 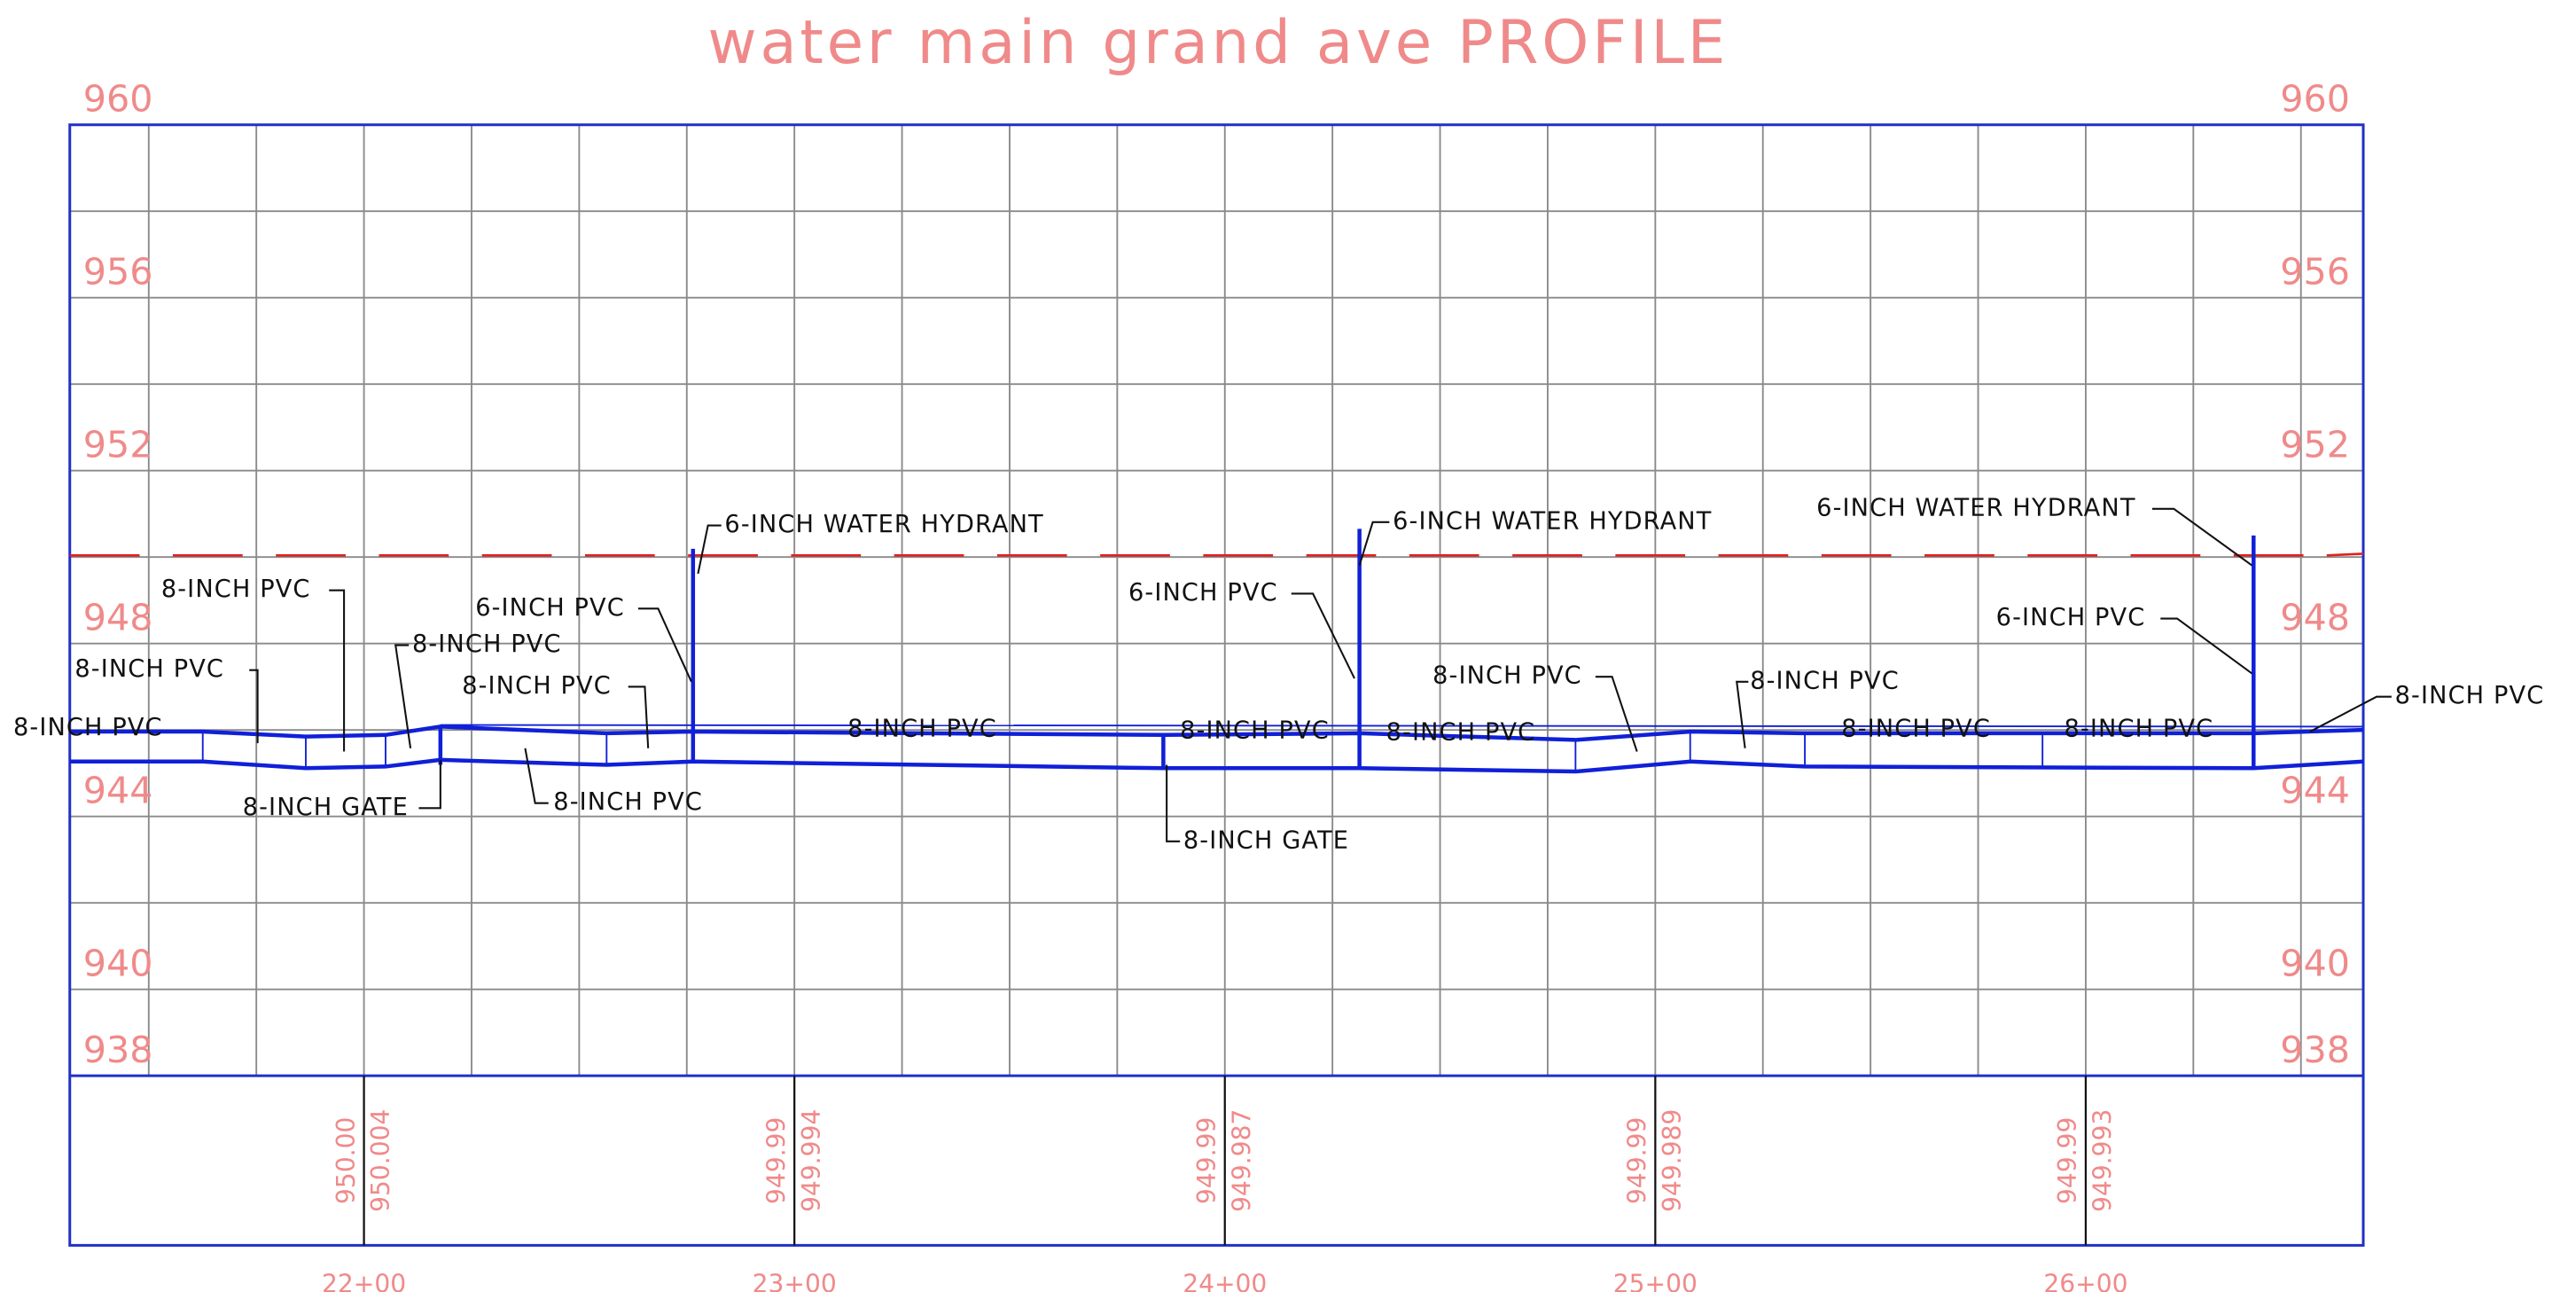 I want to click on profile-existing: 950.00, so click(x=346, y=1160).